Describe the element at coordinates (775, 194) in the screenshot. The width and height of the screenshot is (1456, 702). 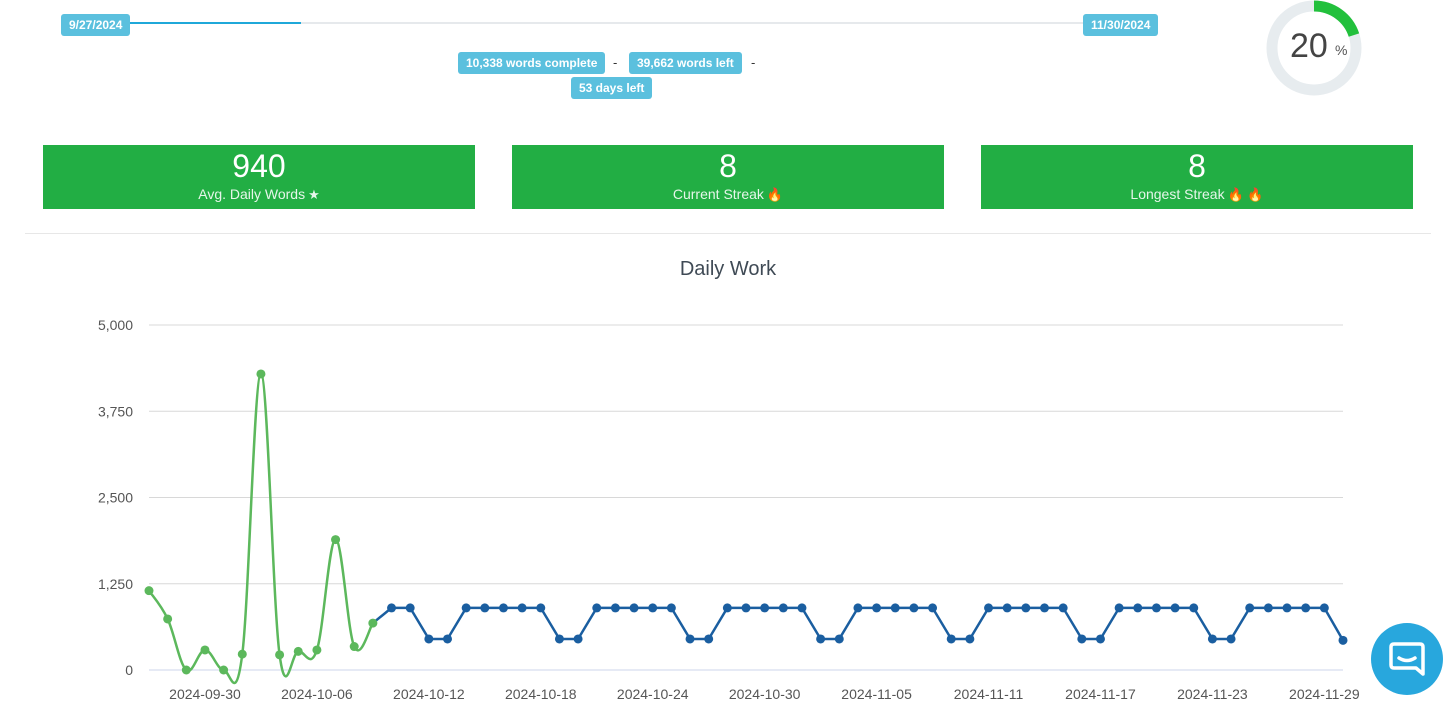
I see `flame-icon: 🔥` at that location.